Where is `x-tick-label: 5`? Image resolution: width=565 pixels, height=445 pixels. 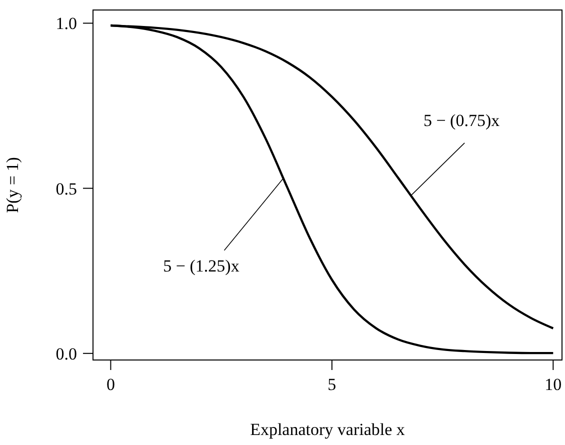
x-tick-label: 5 is located at coordinates (332, 384).